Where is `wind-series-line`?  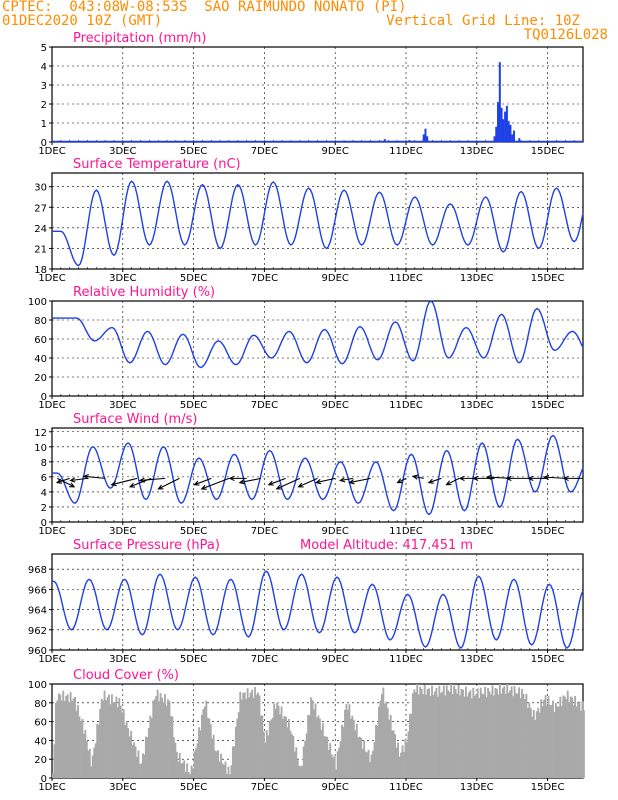 wind-series-line is located at coordinates (318, 475).